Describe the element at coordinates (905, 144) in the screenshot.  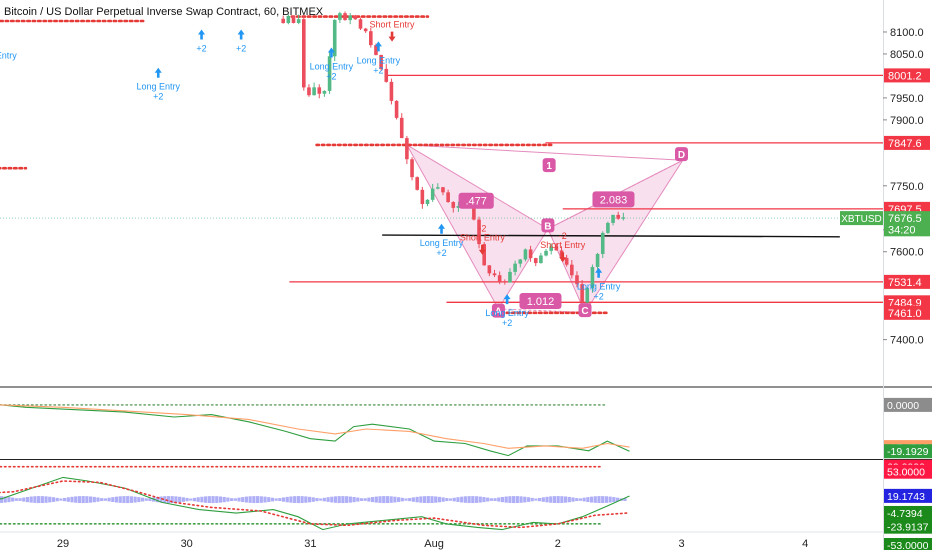
I see `price-tag-label: 7847.6` at that location.